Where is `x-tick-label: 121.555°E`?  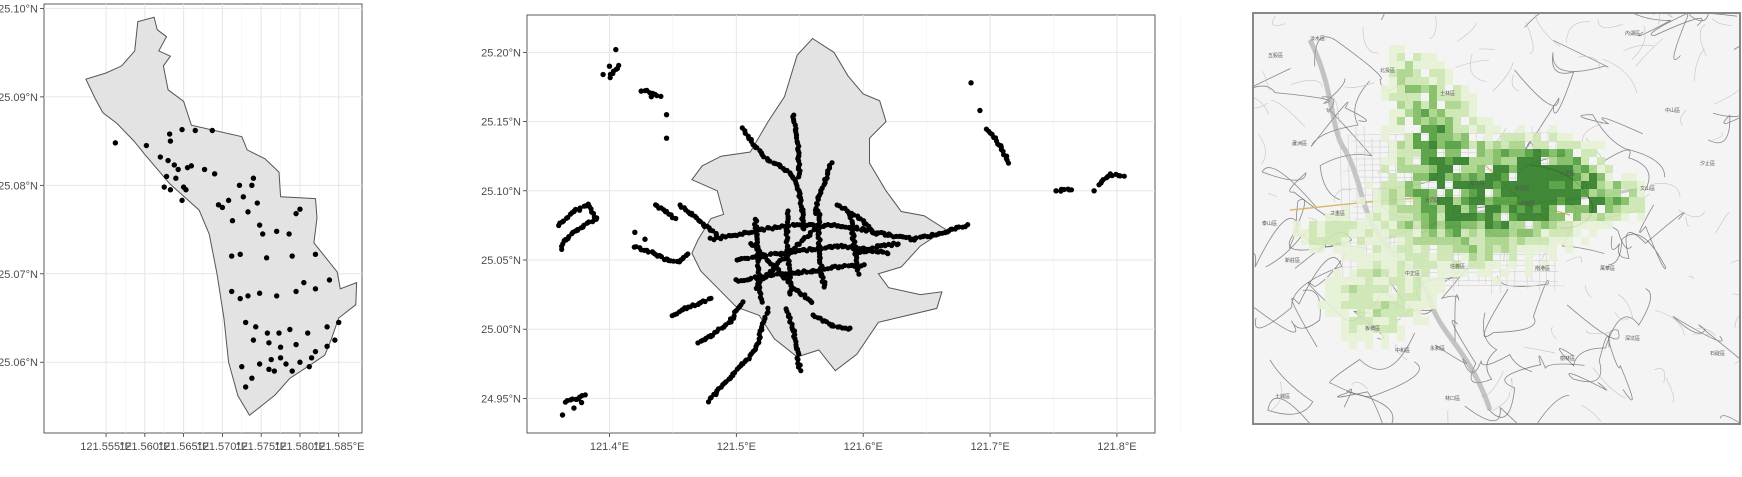 x-tick-label: 121.555°E is located at coordinates (106, 447).